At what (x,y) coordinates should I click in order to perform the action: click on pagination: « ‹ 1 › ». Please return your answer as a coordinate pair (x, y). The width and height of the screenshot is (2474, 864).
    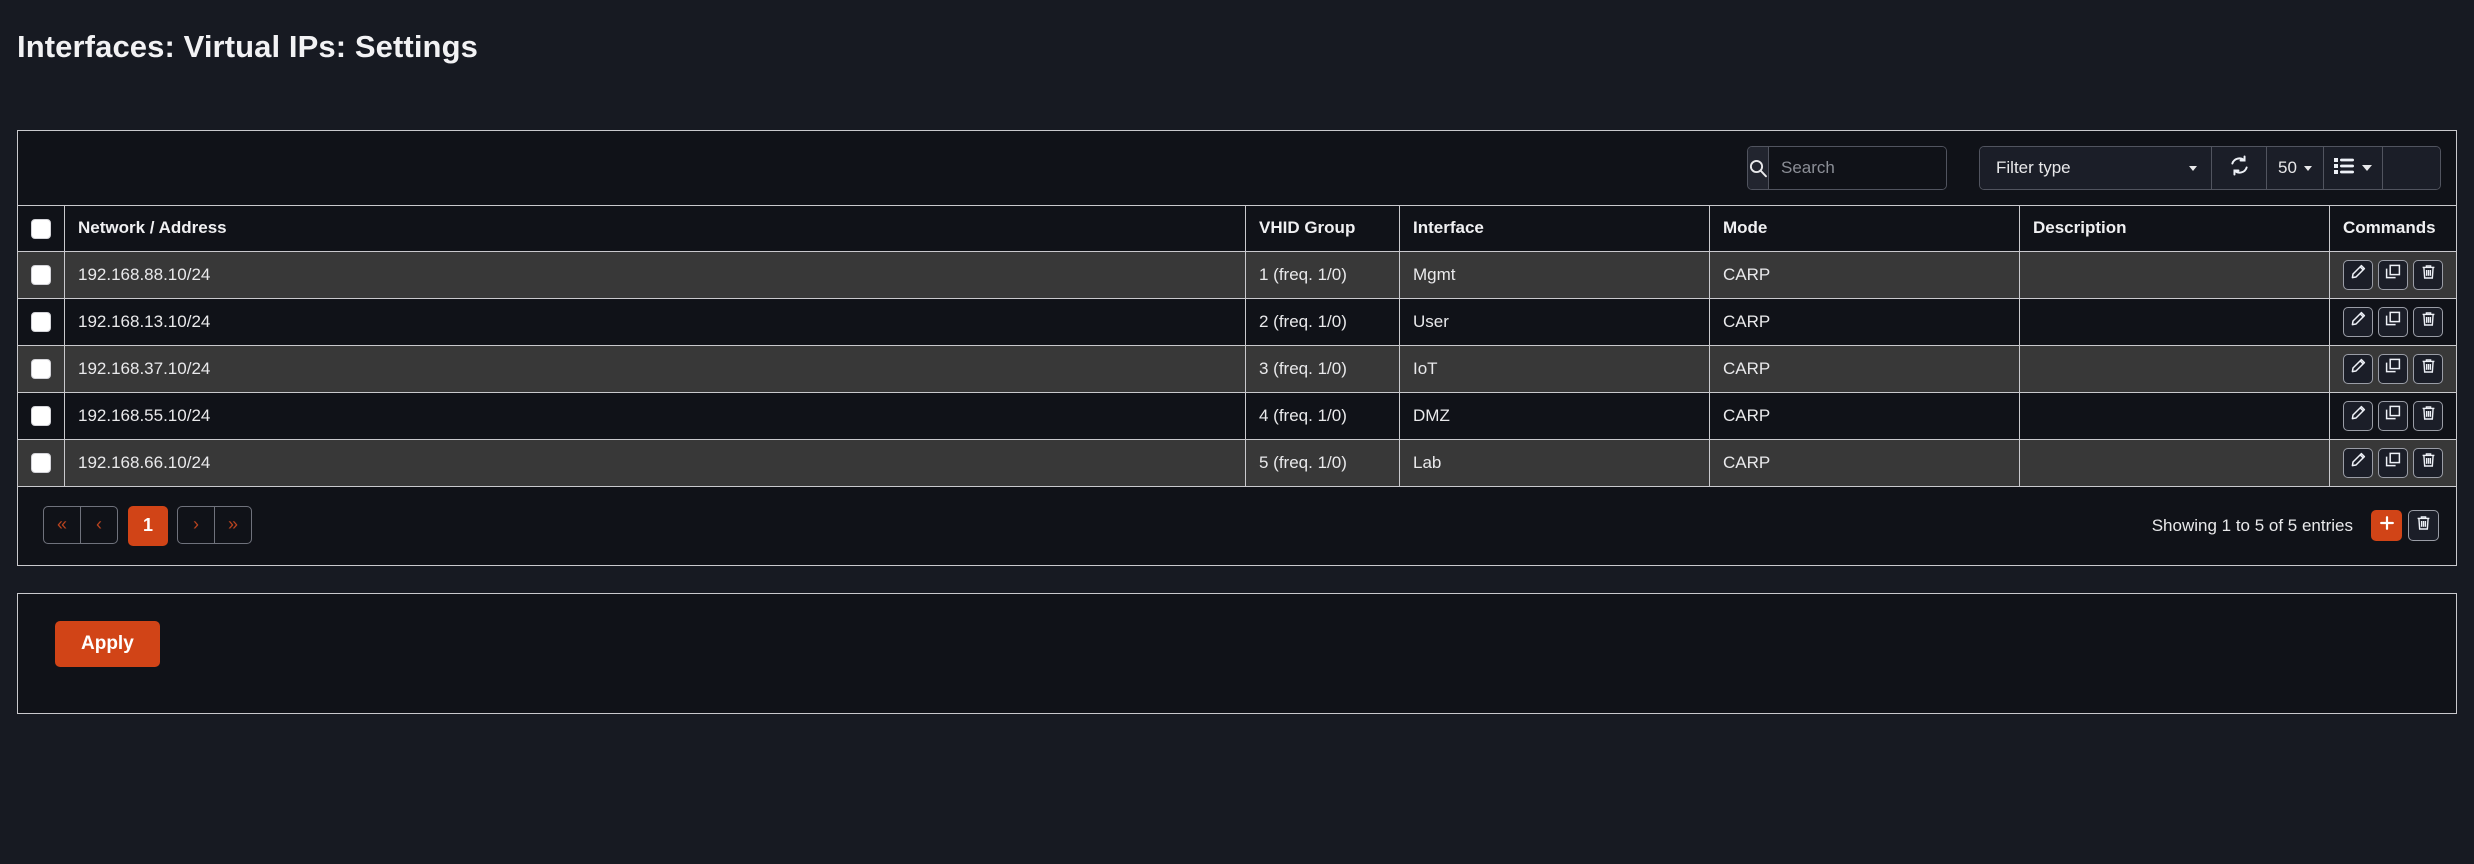
    Looking at the image, I should click on (147, 525).